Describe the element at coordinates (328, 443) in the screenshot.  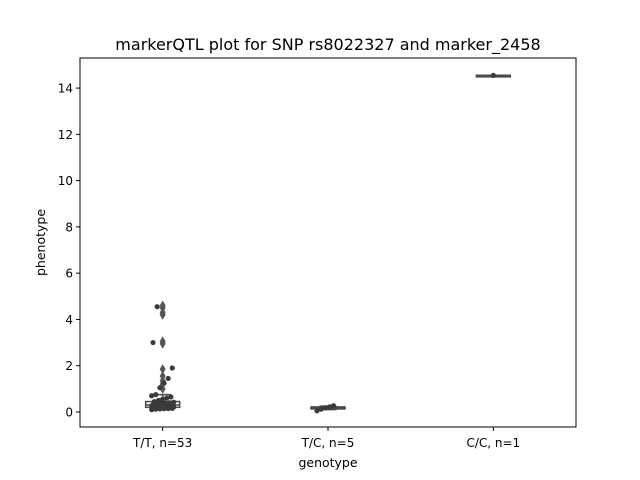
I see `x-tick-label: T/C, n=5` at that location.